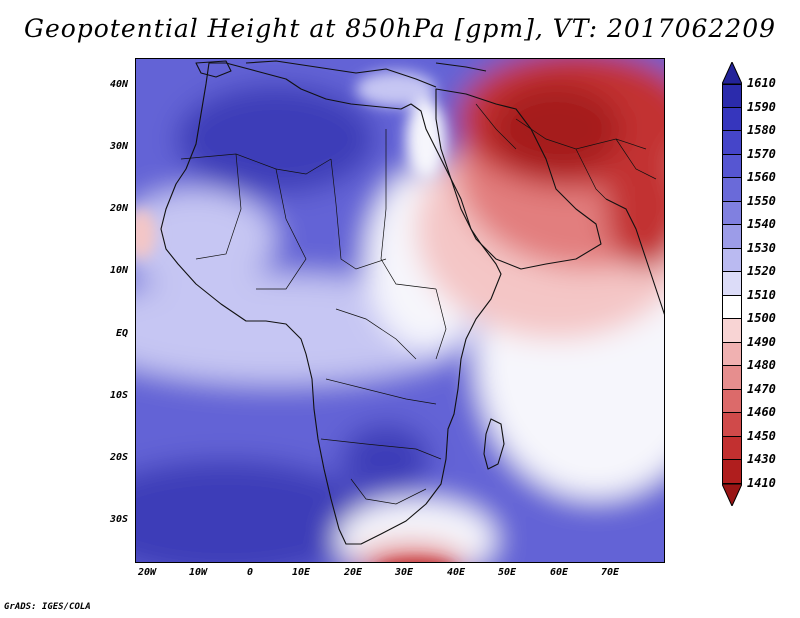  I want to click on field-med-pale, so click(396, 89).